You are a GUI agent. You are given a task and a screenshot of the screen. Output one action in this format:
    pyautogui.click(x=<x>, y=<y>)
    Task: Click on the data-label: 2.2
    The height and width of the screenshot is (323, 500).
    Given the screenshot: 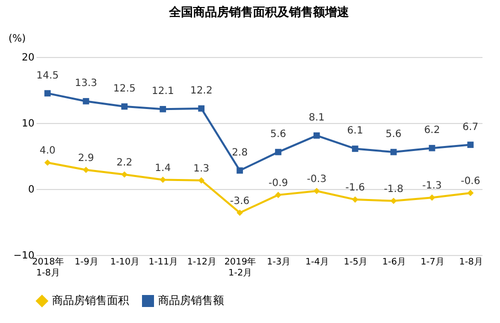 What is the action you would take?
    pyautogui.click(x=124, y=162)
    